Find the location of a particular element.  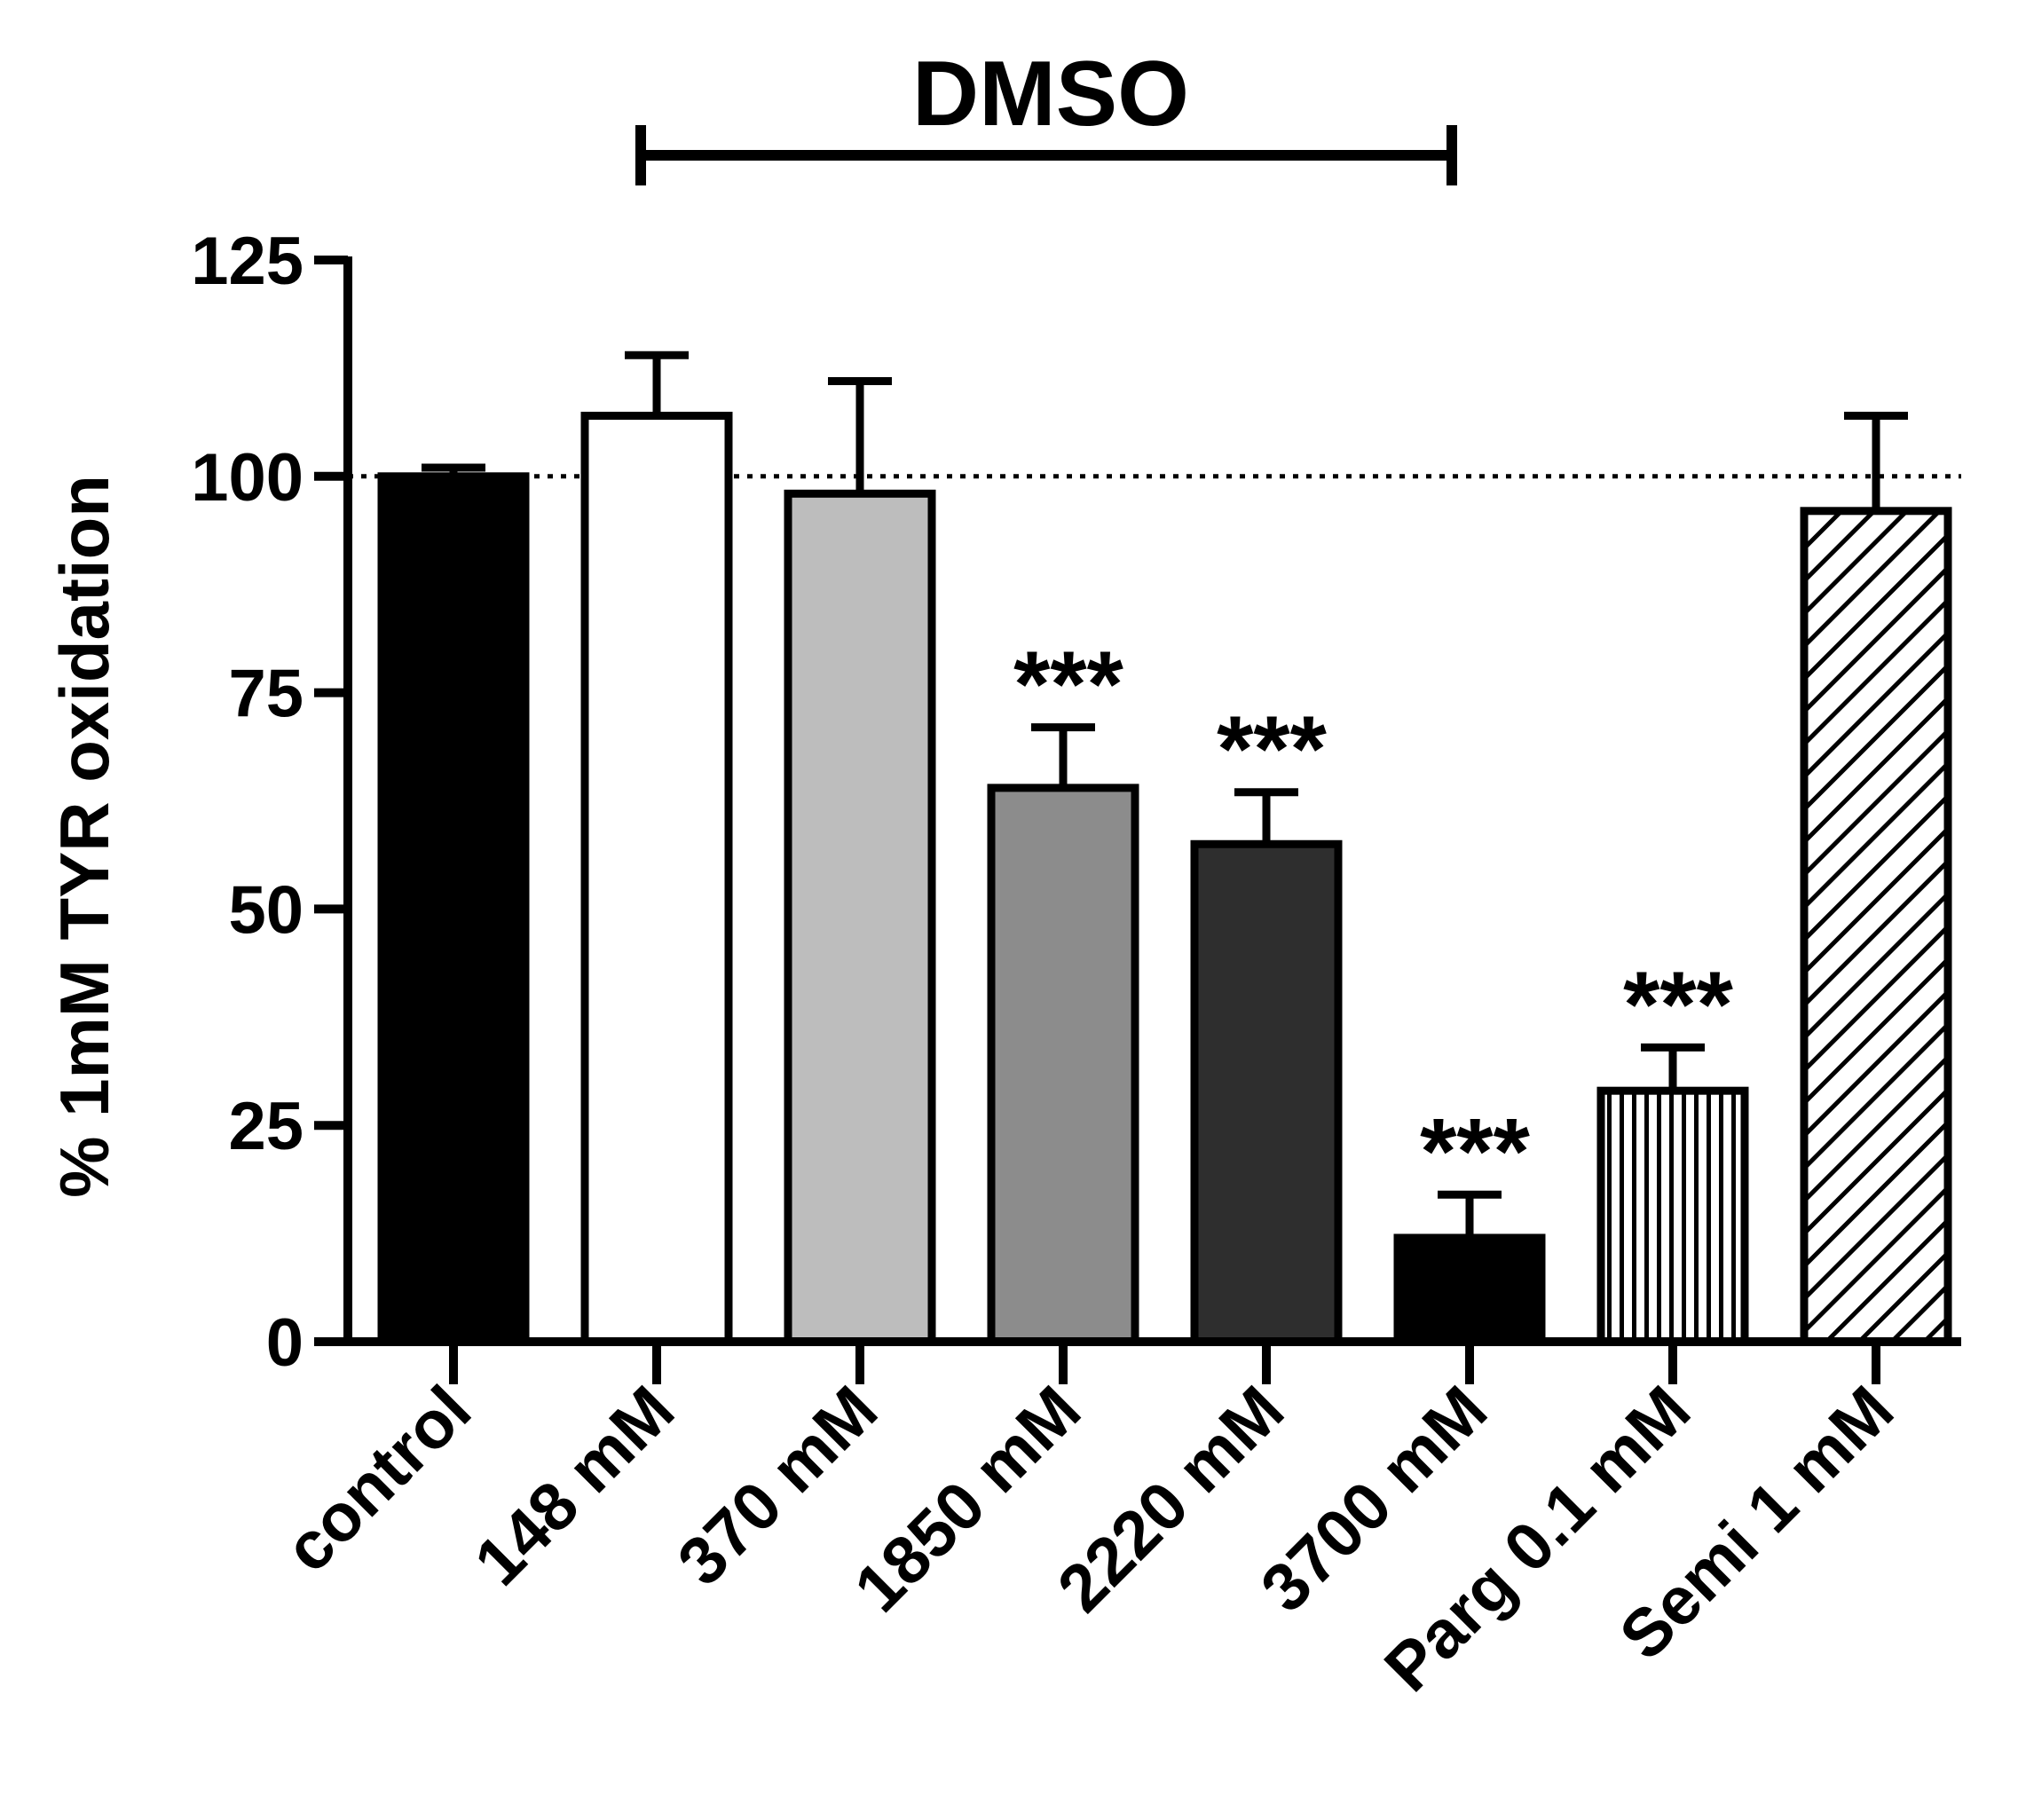

significance-marker-4: *** is located at coordinates (1272, 749).